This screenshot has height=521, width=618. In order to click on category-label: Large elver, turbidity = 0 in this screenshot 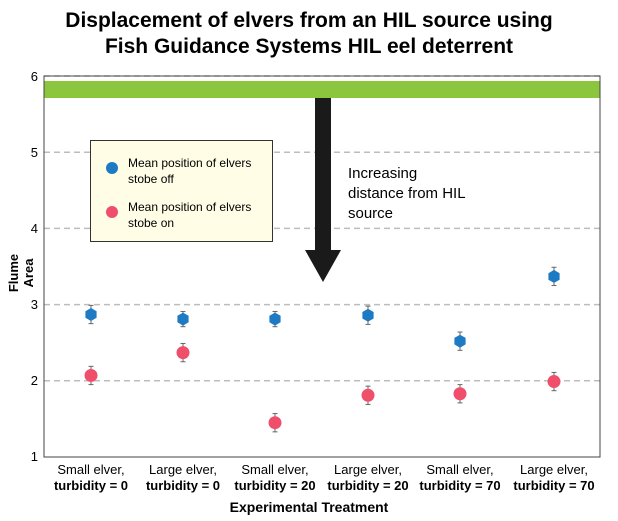, I will do `click(183, 478)`.